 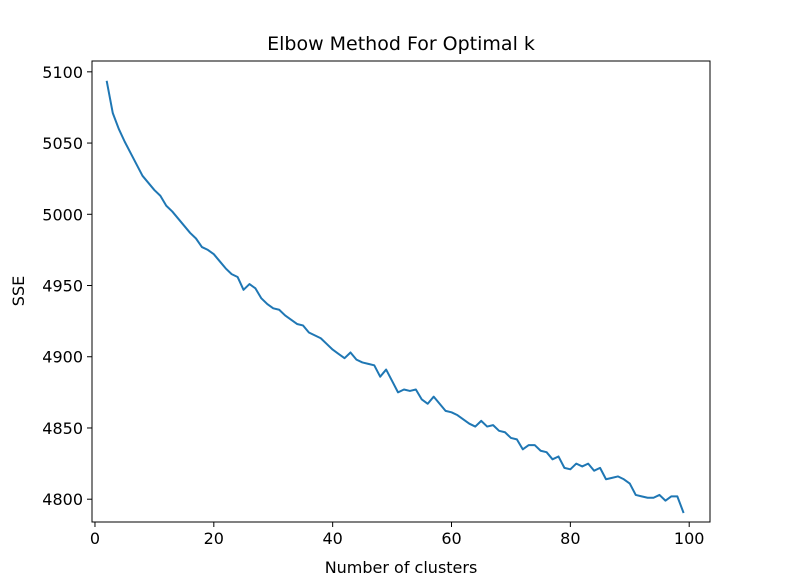 I want to click on x-tick-label: 20, so click(x=214, y=538).